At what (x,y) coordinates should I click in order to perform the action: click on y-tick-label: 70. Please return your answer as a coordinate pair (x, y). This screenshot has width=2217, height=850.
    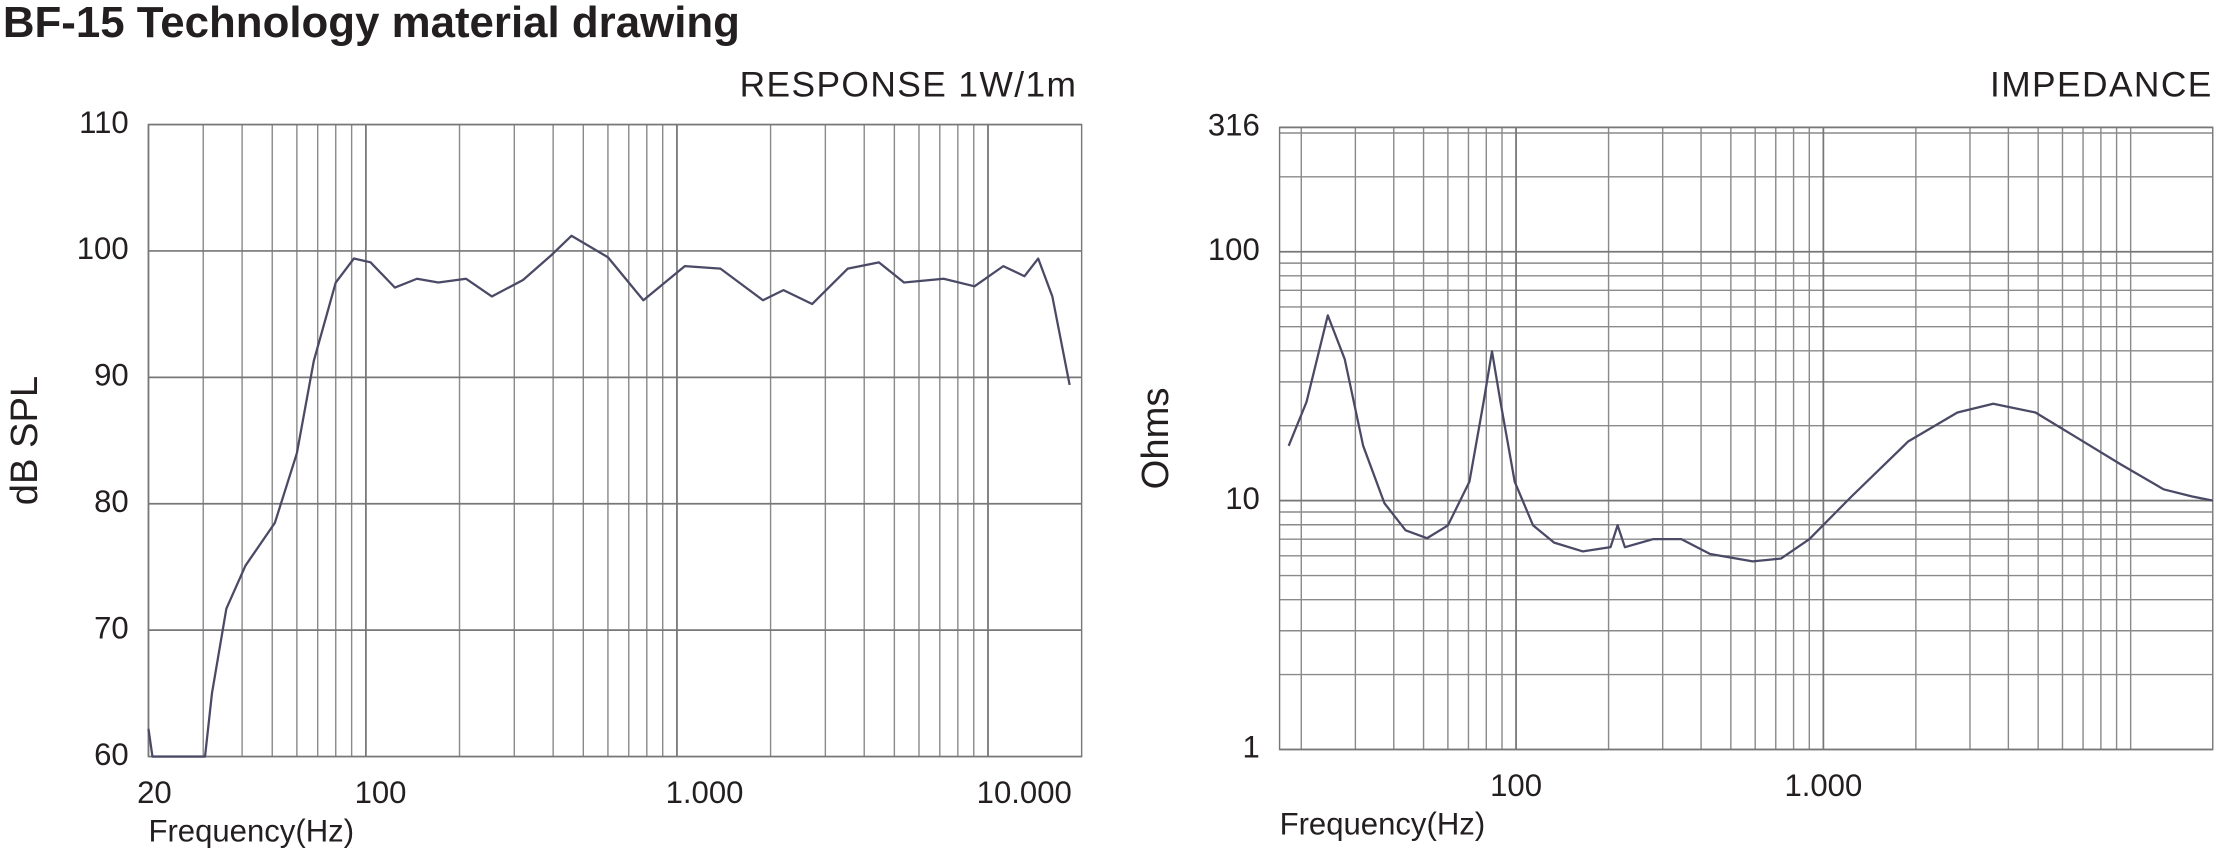
    Looking at the image, I should click on (111, 627).